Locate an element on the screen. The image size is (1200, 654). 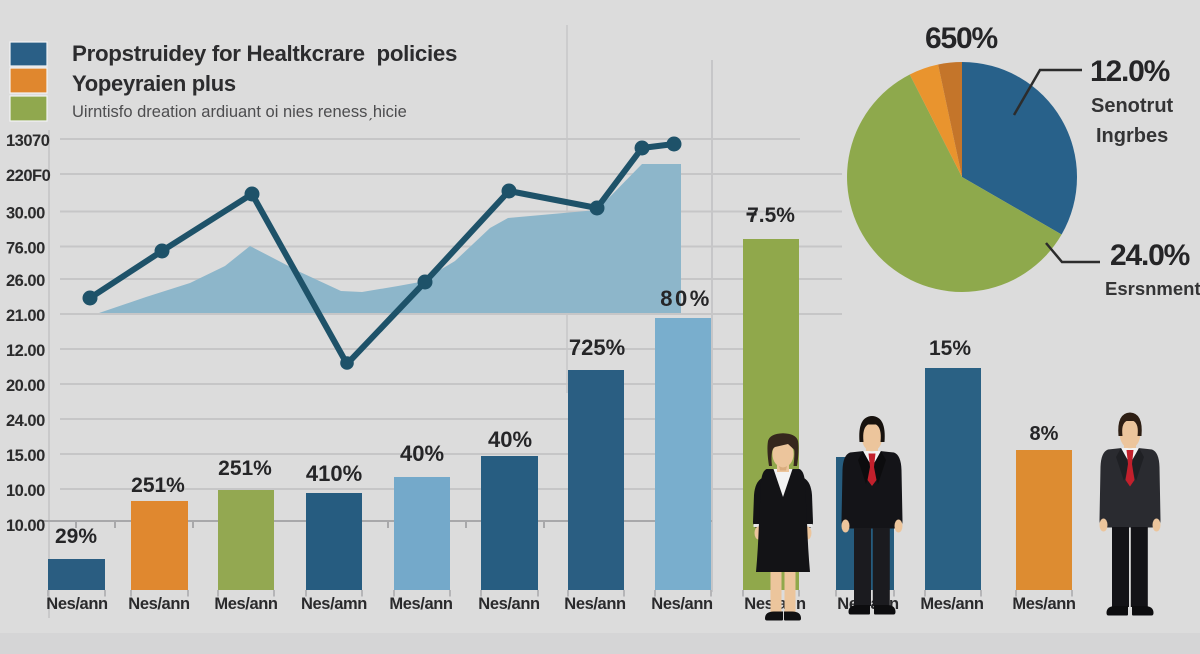
svg-text: 725% is located at coordinates (597, 347).